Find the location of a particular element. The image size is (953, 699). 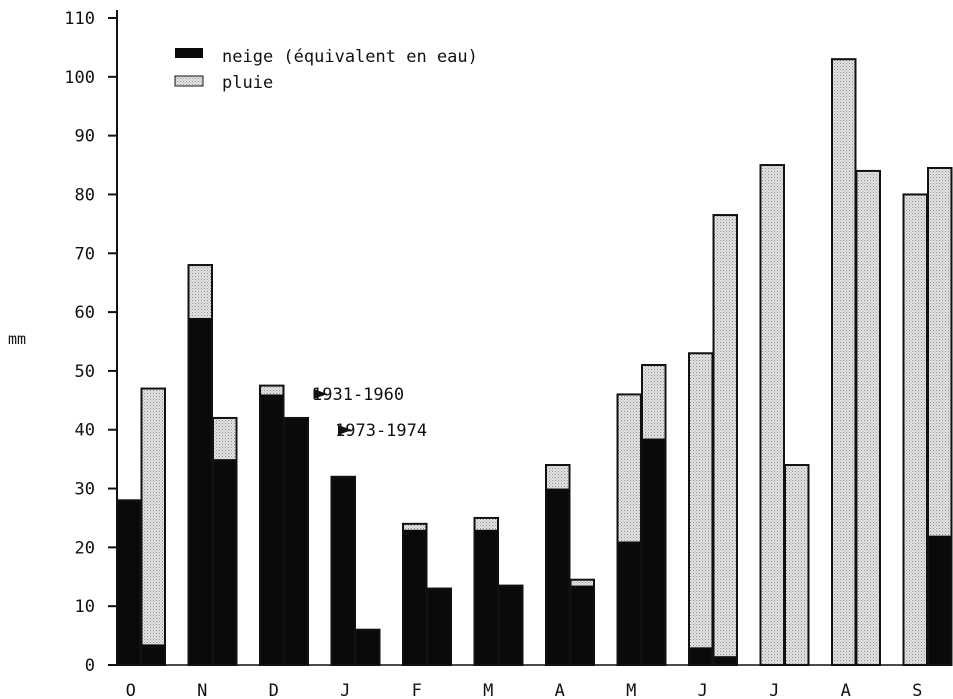

bar-rain-d-2-1931-1960 is located at coordinates (272, 390).